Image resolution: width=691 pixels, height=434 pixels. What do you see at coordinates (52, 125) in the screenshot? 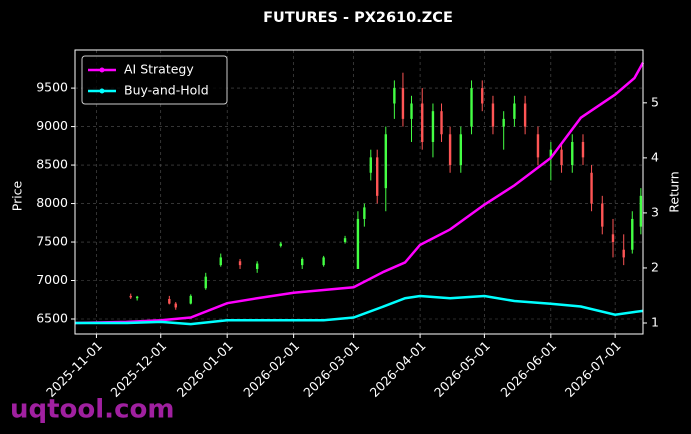
I see `y-tick-label: 9000` at bounding box center [52, 125].